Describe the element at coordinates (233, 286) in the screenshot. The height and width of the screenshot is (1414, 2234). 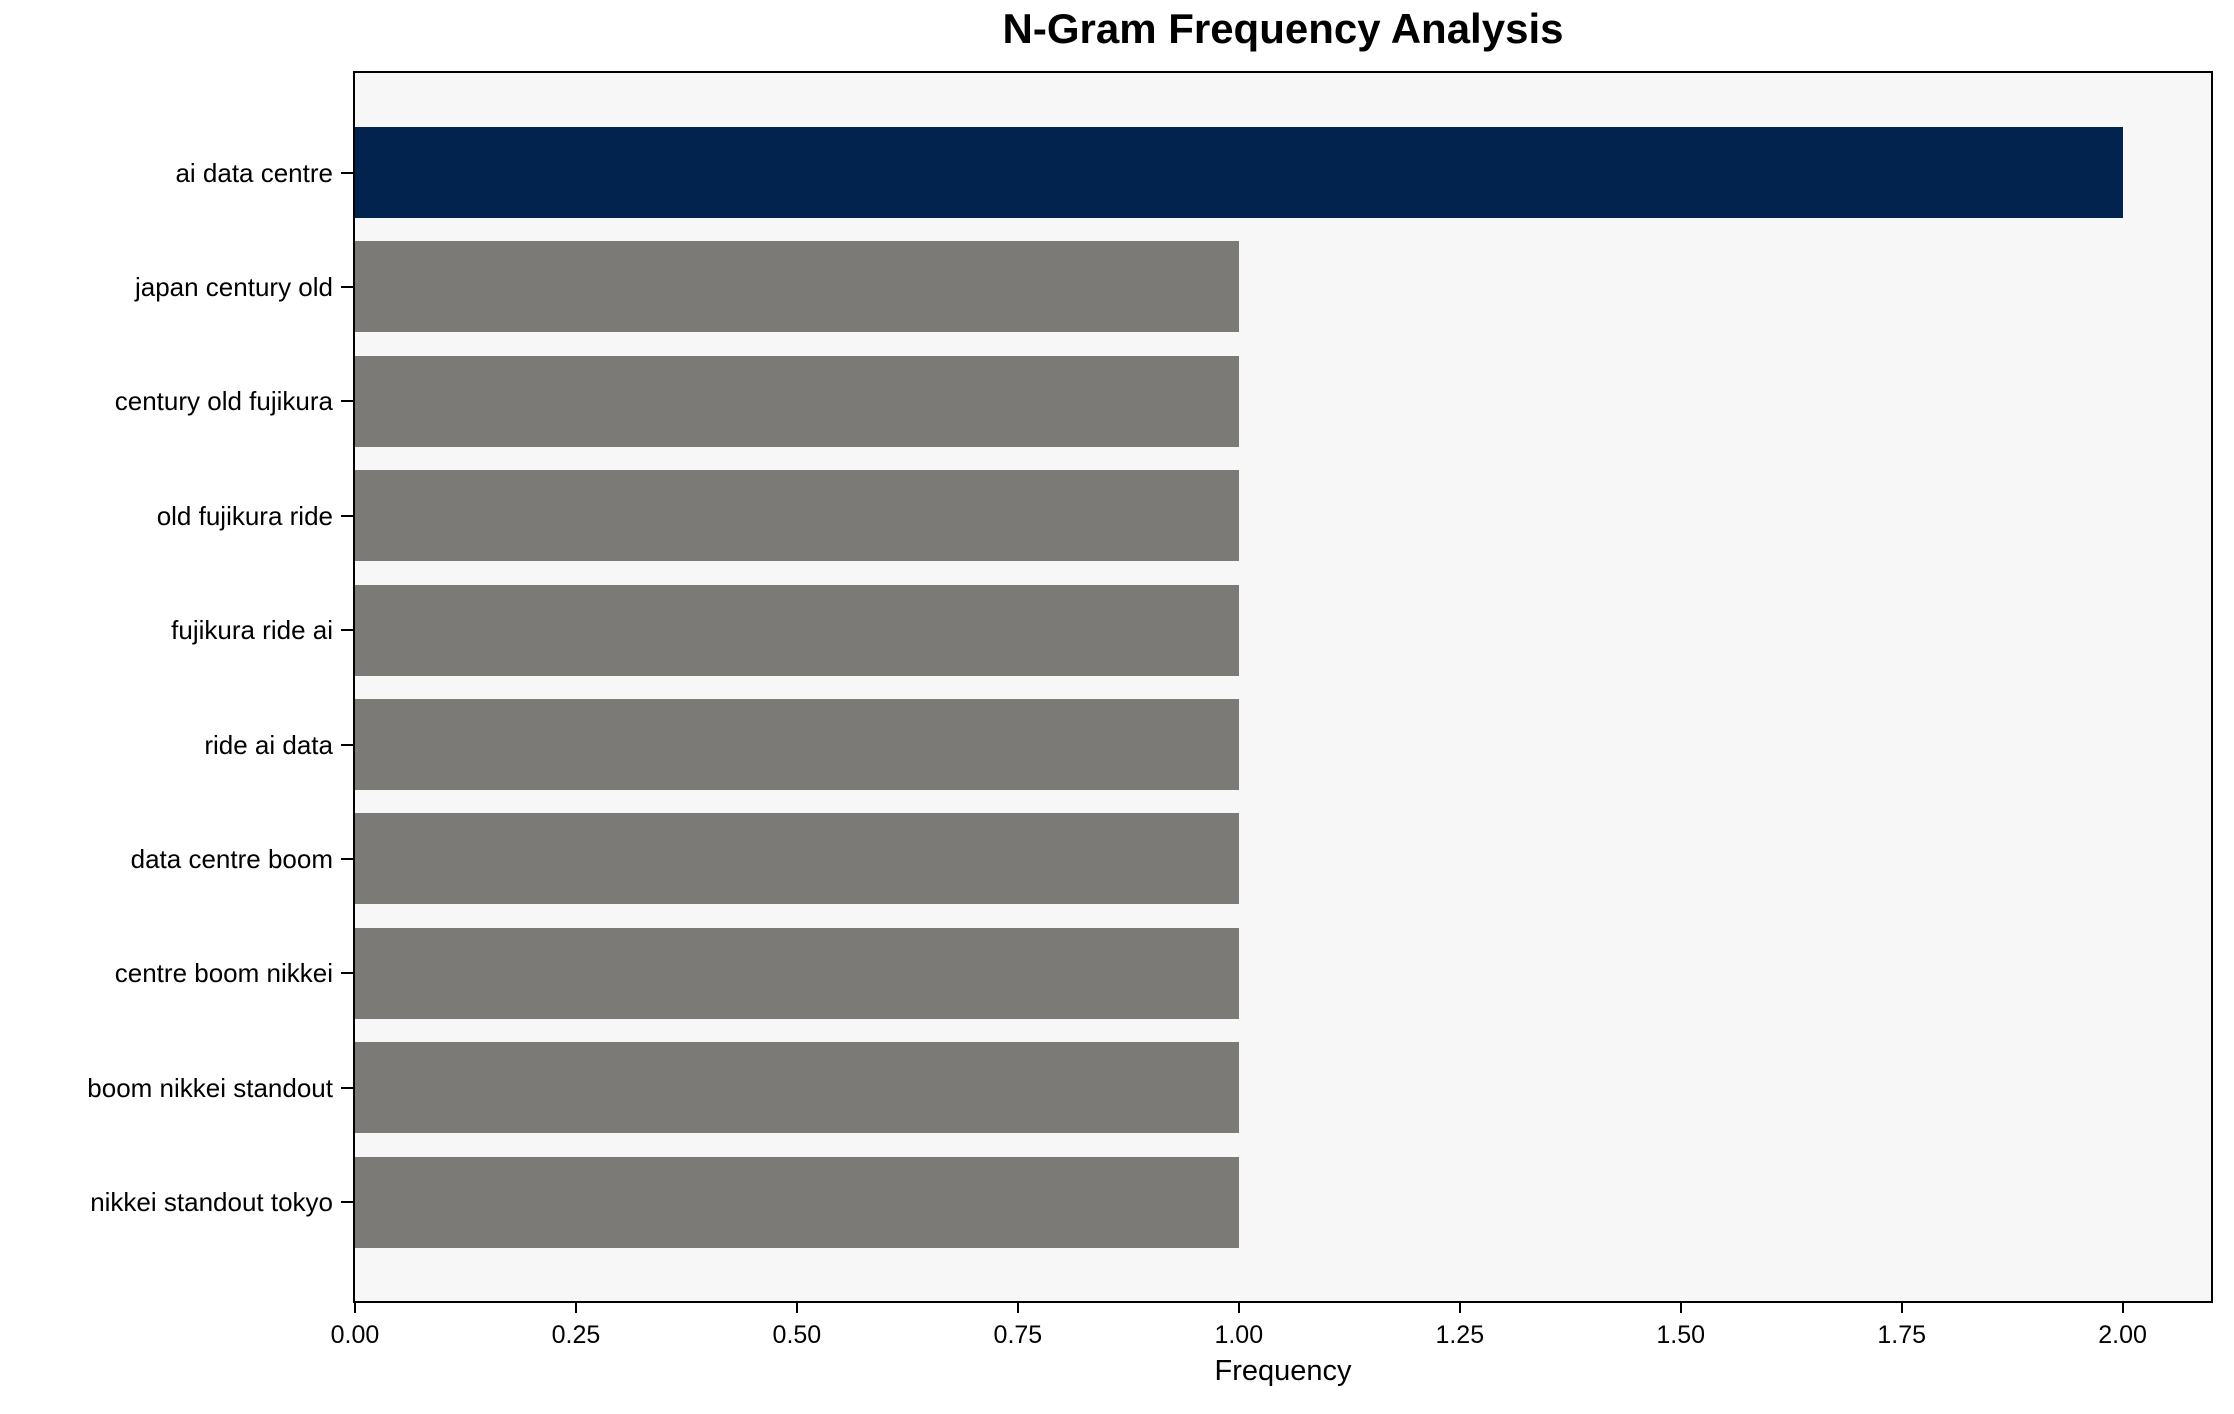
I see `y-tick-label-1: japan century old` at that location.